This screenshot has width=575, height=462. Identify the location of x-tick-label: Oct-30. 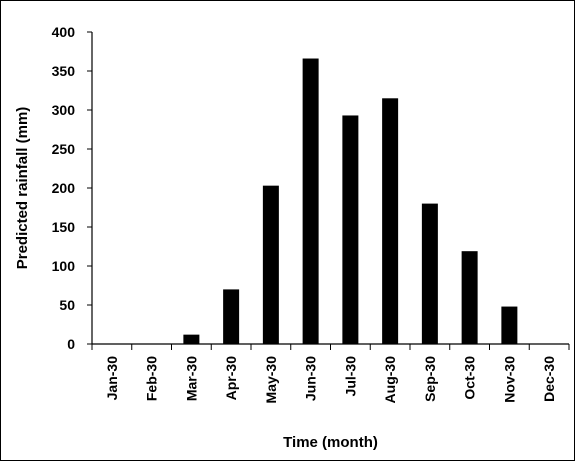
(470, 378).